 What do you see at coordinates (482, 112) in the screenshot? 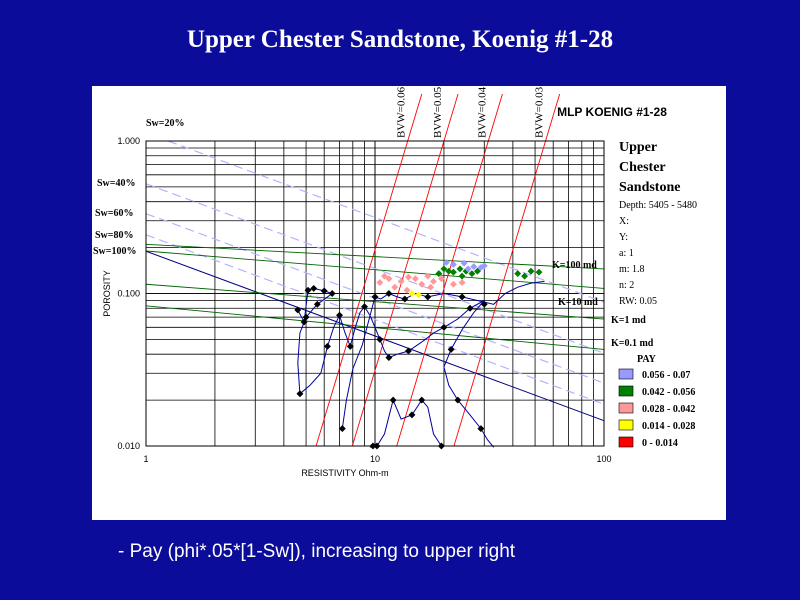
I see `bvw-label: BVW=0.04` at bounding box center [482, 112].